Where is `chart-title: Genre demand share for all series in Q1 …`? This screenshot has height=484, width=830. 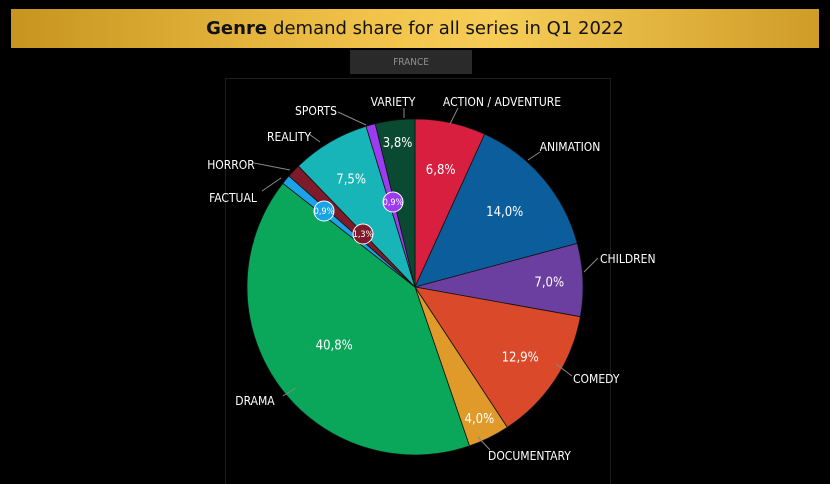 chart-title: Genre demand share for all series in Q1 … is located at coordinates (415, 28).